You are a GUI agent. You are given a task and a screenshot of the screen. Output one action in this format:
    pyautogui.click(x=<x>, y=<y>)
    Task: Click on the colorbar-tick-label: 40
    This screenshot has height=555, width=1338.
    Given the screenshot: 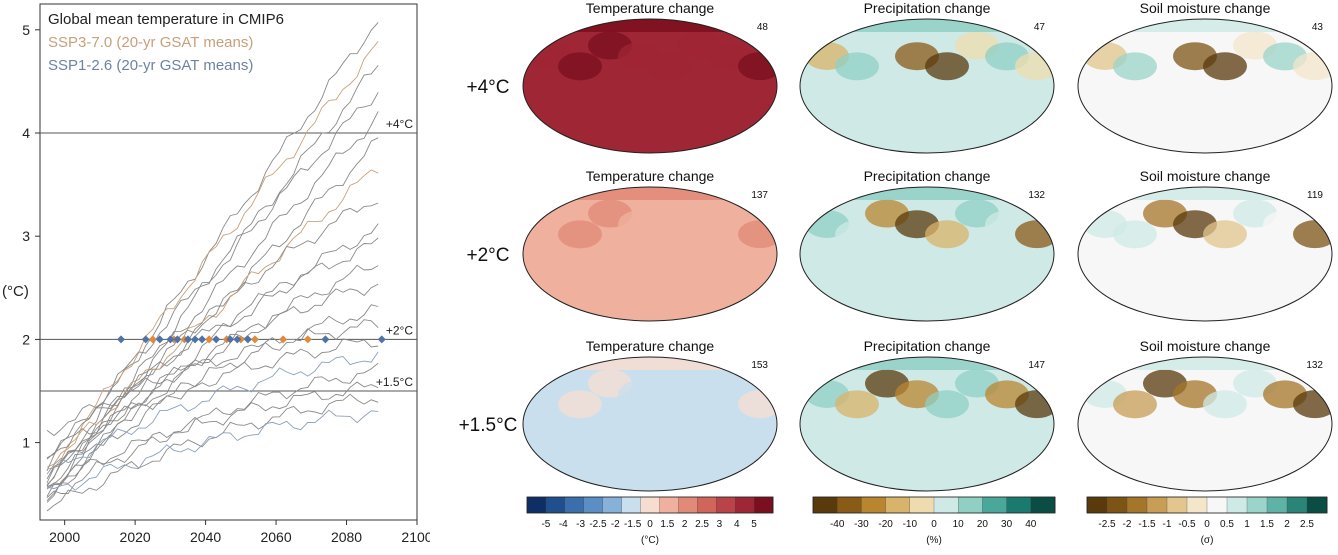 What is the action you would take?
    pyautogui.click(x=1031, y=524)
    